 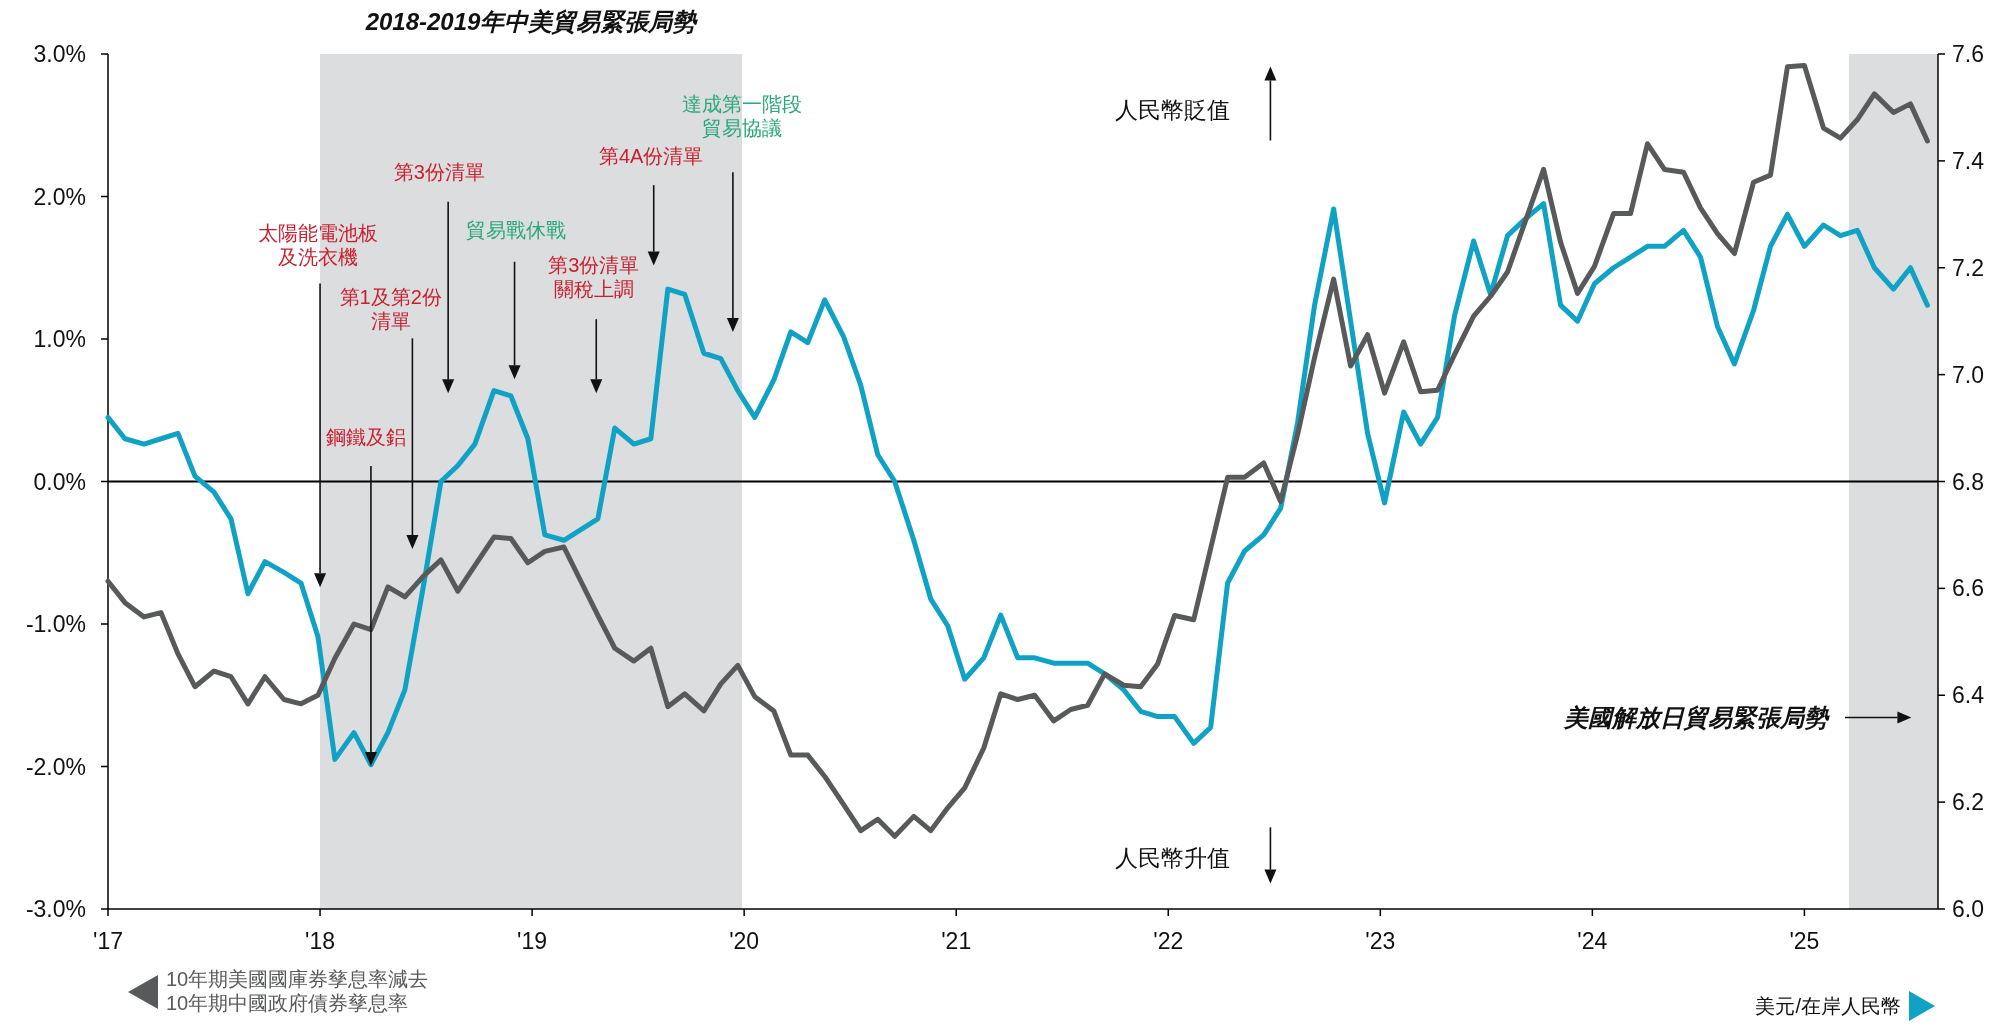 I want to click on y-tick-label: 1.0%, so click(x=59, y=339).